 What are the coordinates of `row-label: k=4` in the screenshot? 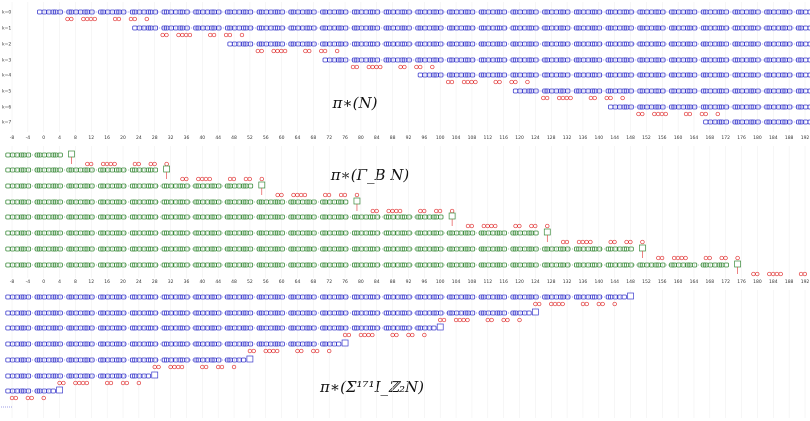 It's located at (6, 76).